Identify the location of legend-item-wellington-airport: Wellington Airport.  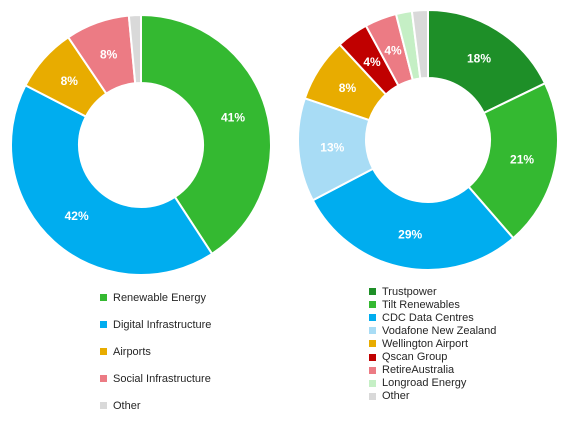
(432, 343).